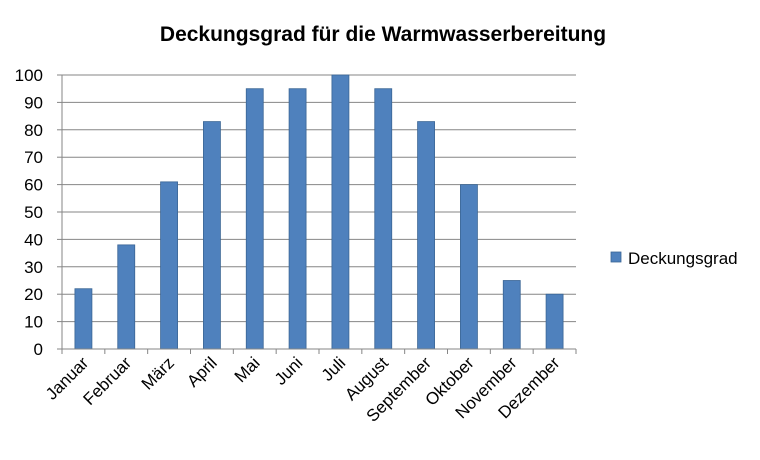  What do you see at coordinates (38, 349) in the screenshot?
I see `y-tick-label: 0` at bounding box center [38, 349].